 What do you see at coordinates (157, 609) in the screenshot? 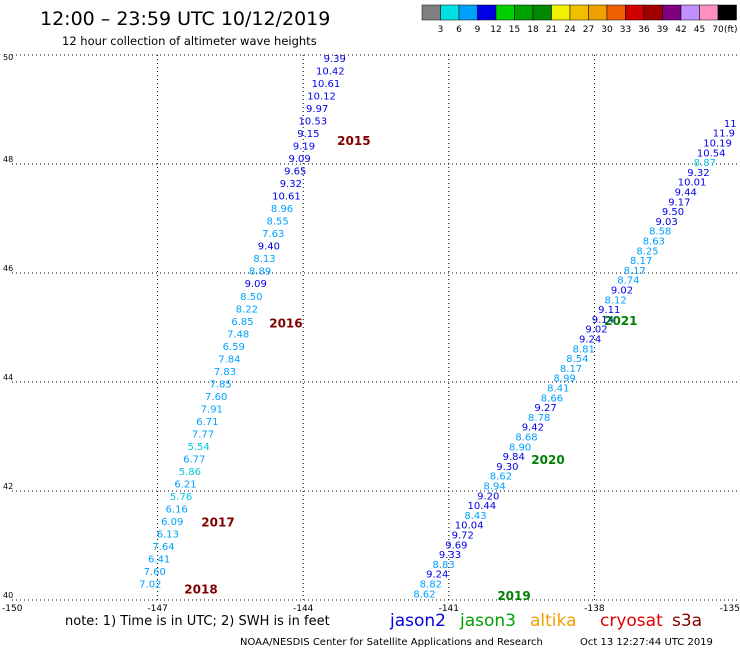
I see `lon-tick-label: -147` at bounding box center [157, 609].